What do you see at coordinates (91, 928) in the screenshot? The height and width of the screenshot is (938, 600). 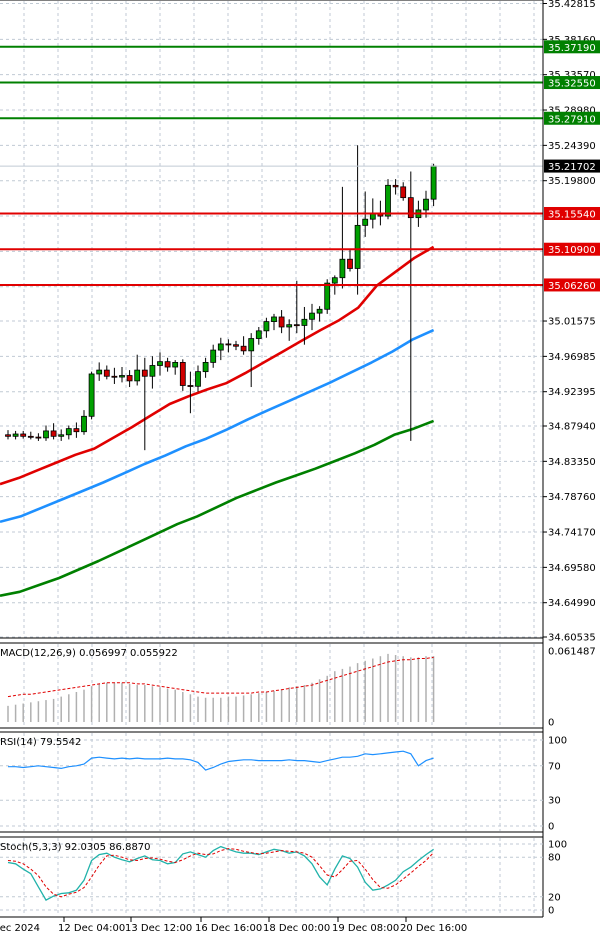 I see `time-axis-label: 12 Dec 04:00` at bounding box center [91, 928].